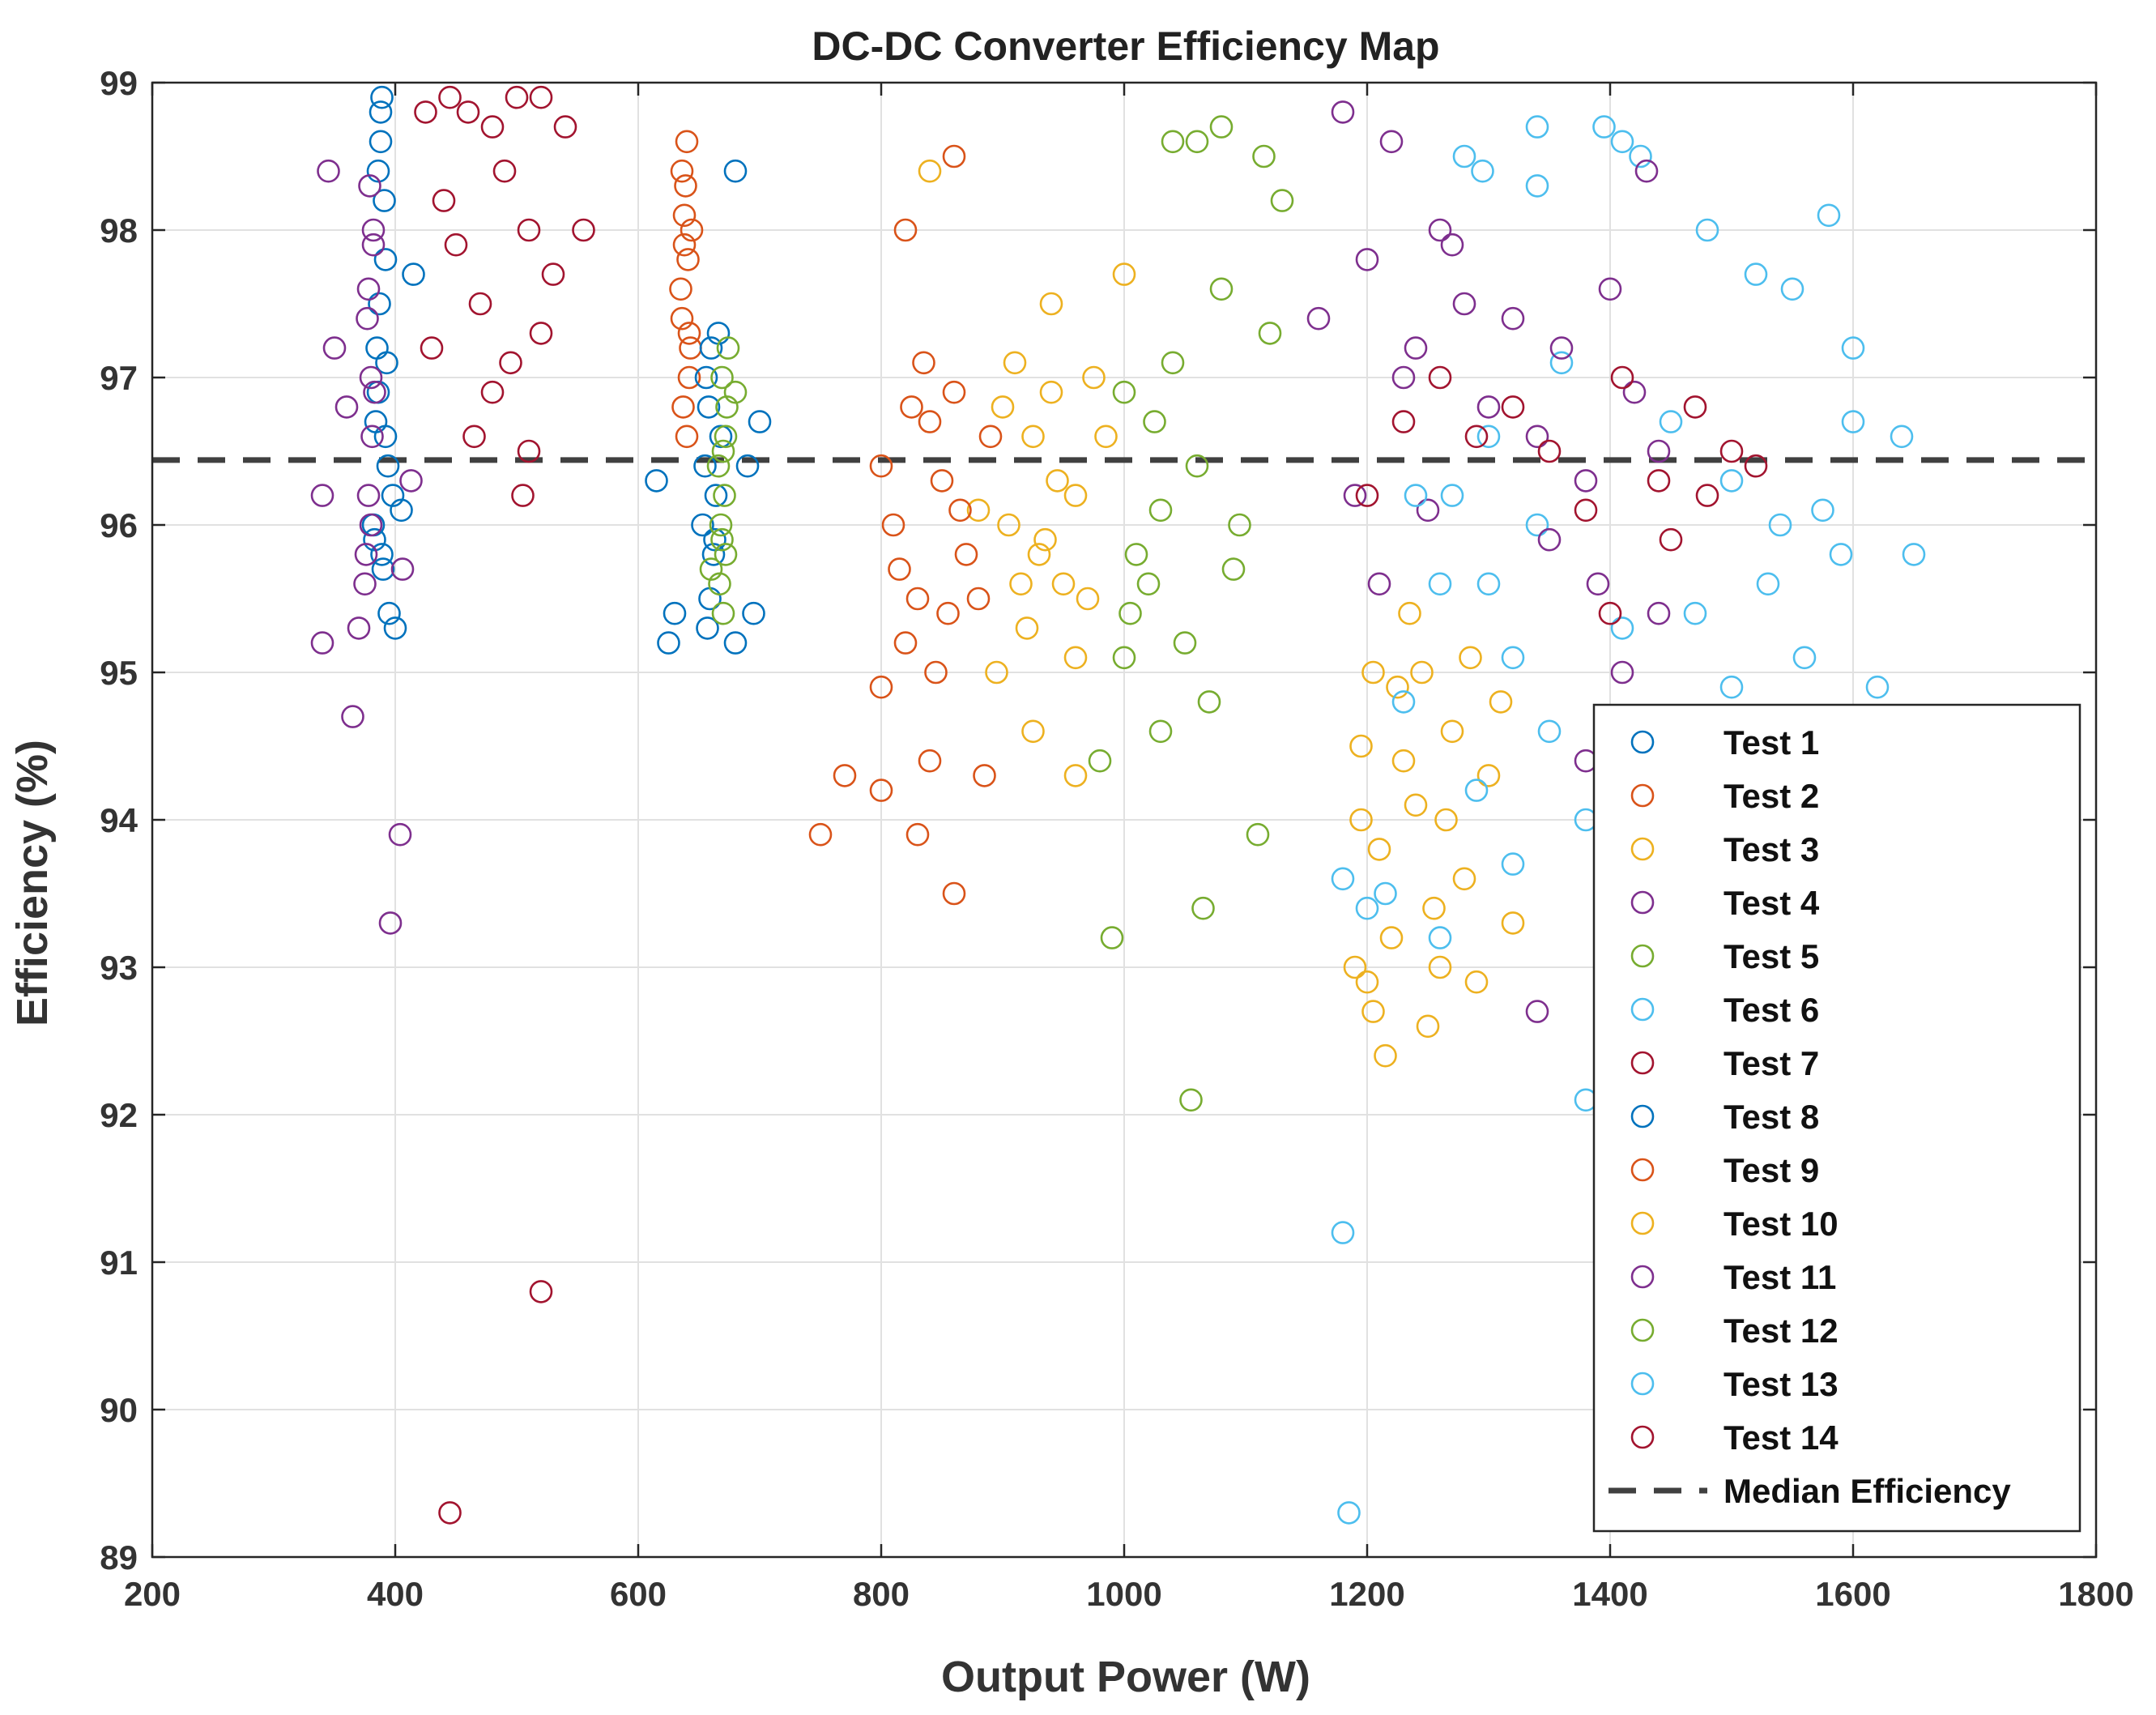  What do you see at coordinates (119, 1410) in the screenshot?
I see `y-tick-label: 90` at bounding box center [119, 1410].